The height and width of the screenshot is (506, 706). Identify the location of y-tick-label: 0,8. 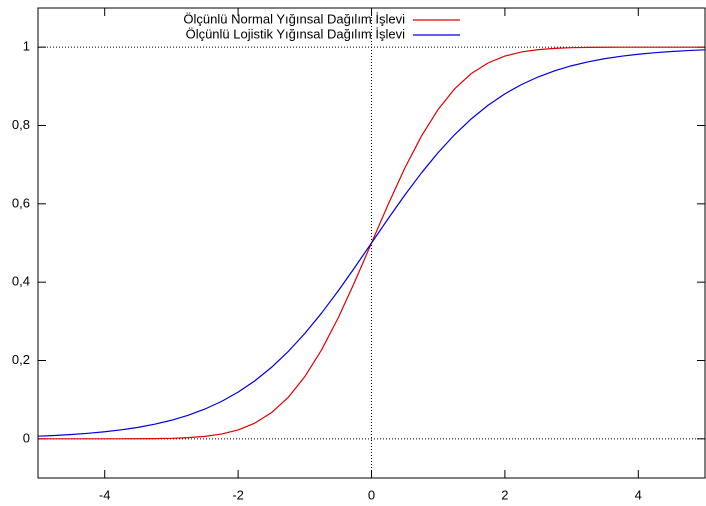
(21, 124).